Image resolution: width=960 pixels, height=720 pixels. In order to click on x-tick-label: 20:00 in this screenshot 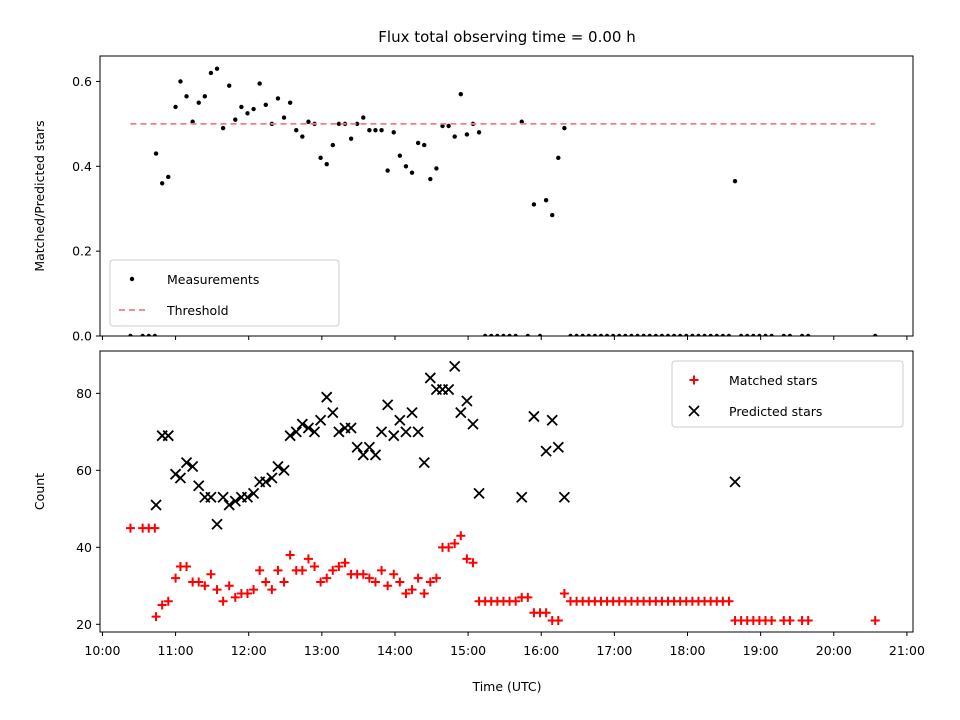, I will do `click(834, 650)`.